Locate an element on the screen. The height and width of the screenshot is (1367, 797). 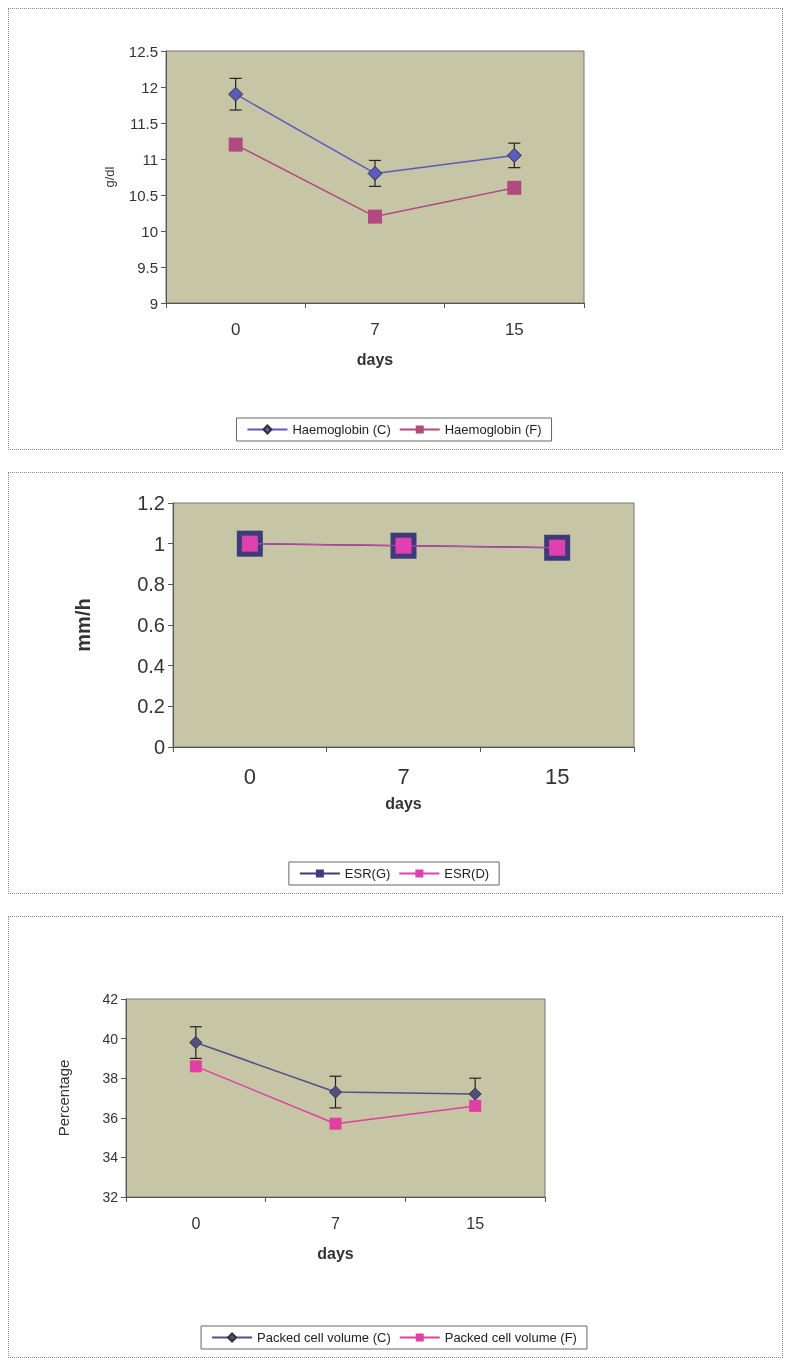
y-tick-label: 34 is located at coordinates (110, 1157).